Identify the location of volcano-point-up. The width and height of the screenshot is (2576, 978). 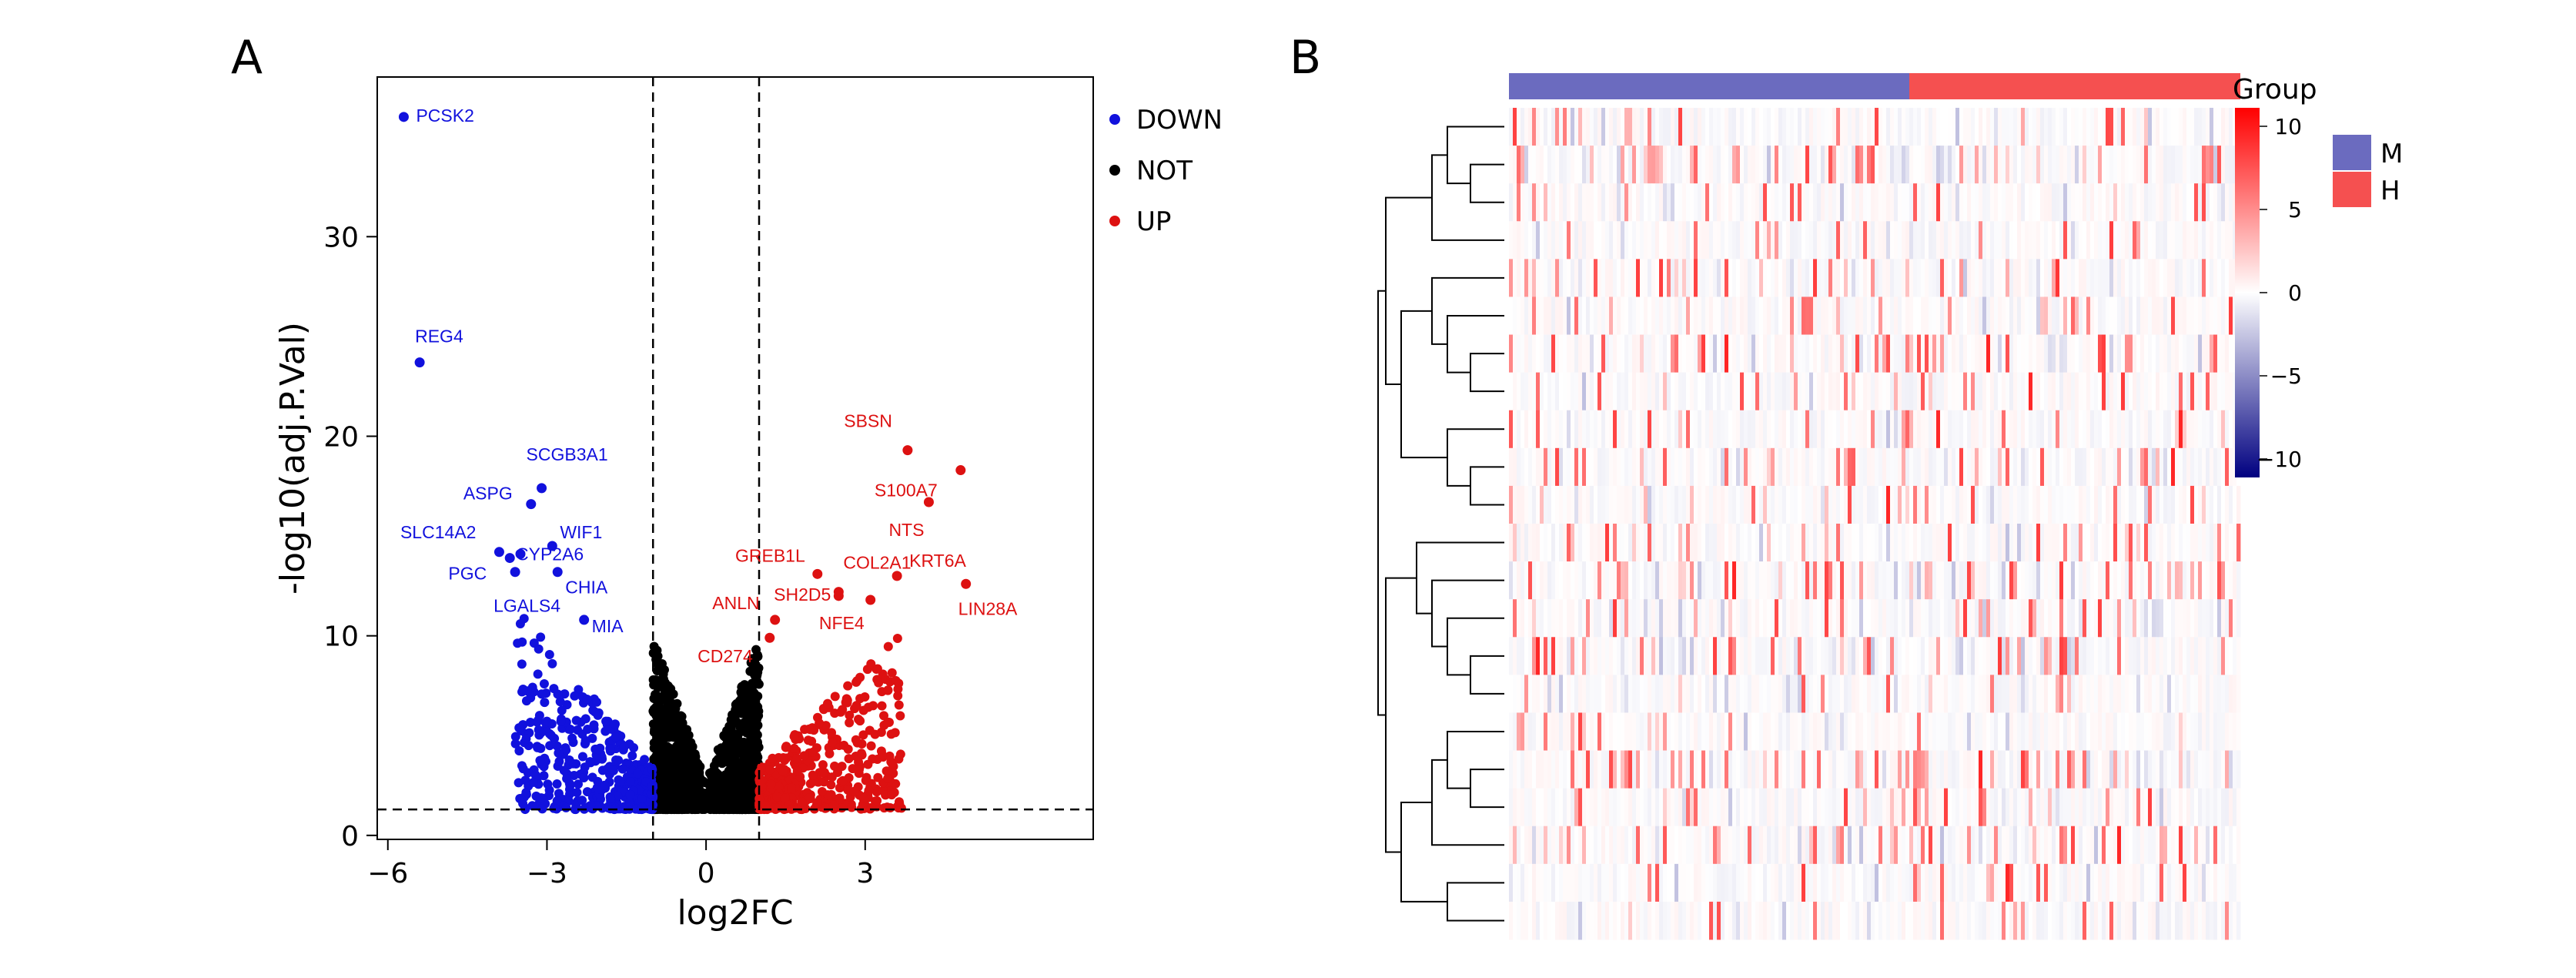
(832, 777).